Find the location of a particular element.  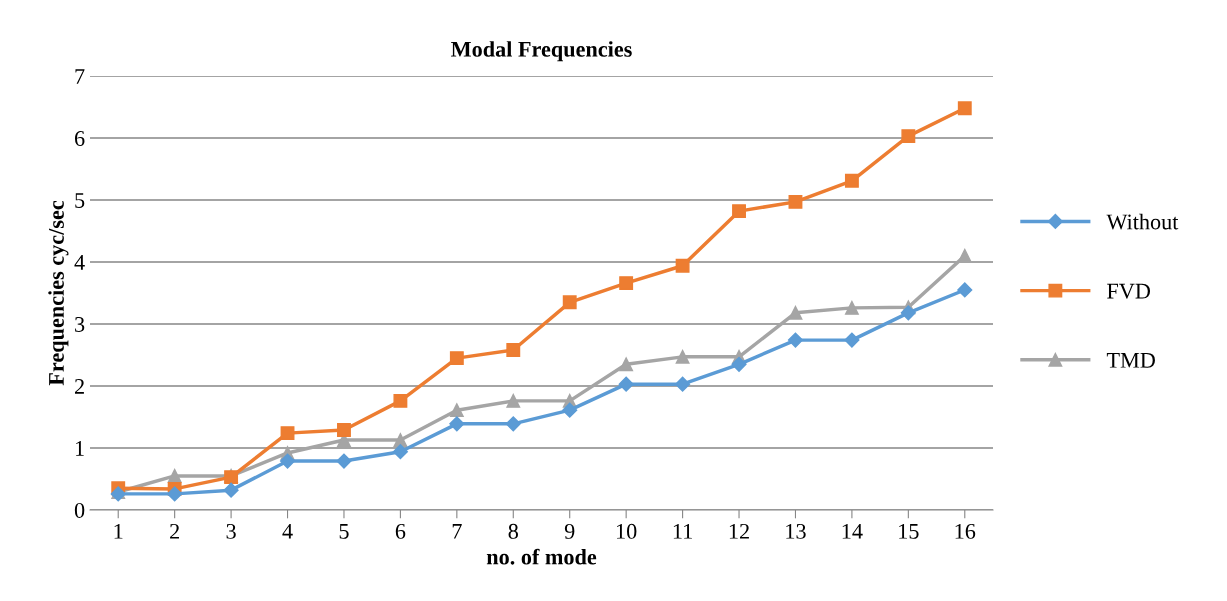

x-tick-label: 8 is located at coordinates (513, 531).